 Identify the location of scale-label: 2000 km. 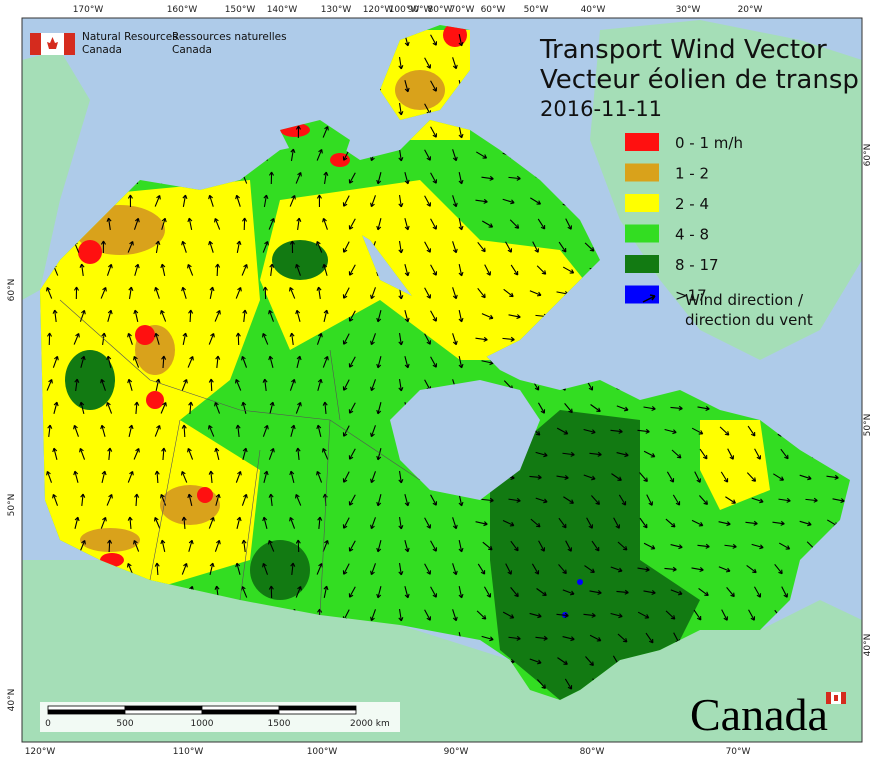
(370, 724).